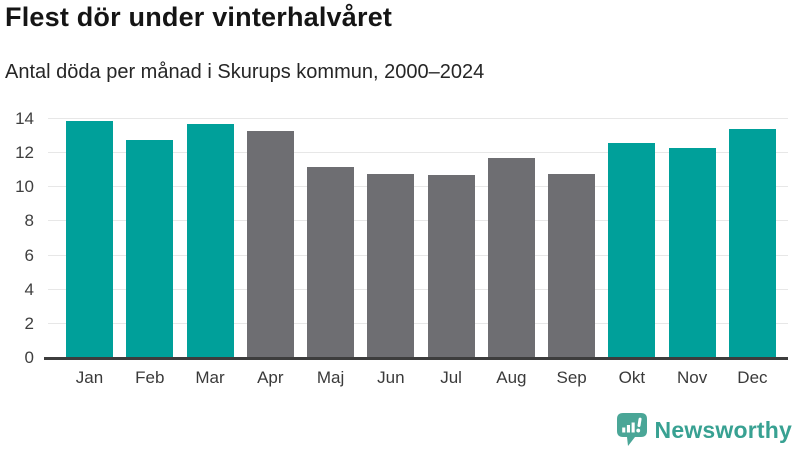  Describe the element at coordinates (723, 429) in the screenshot. I see `brand-name: Newsworthy` at that location.